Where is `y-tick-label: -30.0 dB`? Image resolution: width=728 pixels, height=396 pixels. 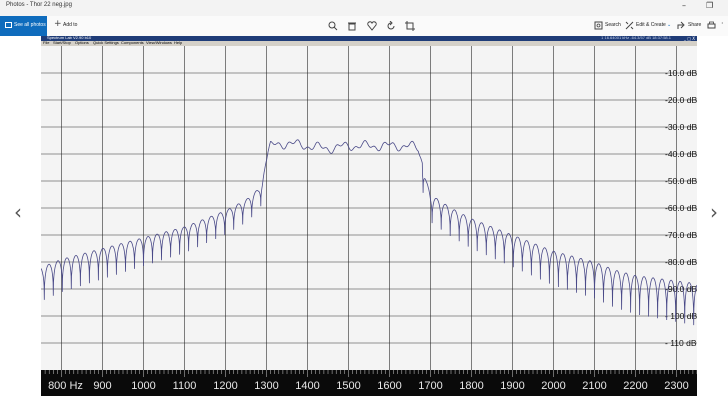 y-tick-label: -30.0 dB is located at coordinates (681, 127).